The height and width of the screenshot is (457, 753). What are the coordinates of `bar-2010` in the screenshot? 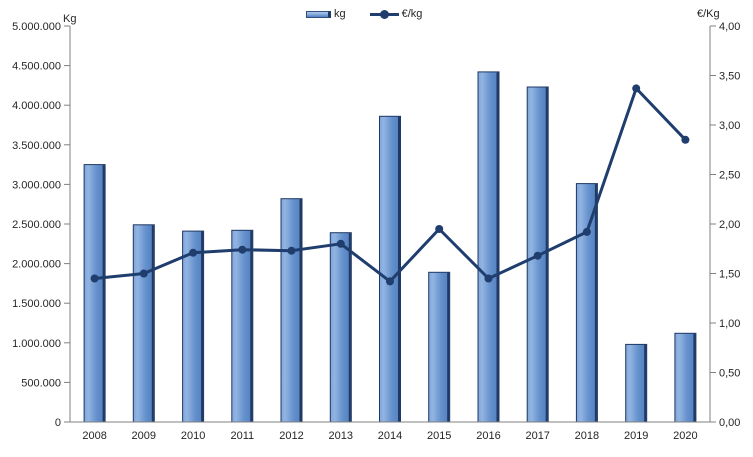 It's located at (193, 326).